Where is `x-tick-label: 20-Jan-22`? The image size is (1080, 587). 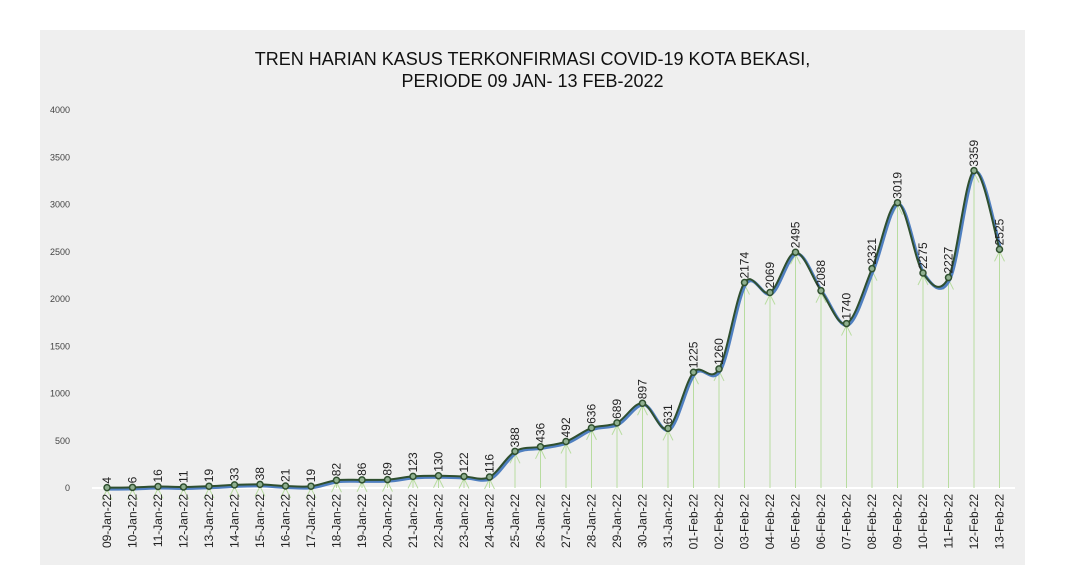 x-tick-label: 20-Jan-22 is located at coordinates (388, 521).